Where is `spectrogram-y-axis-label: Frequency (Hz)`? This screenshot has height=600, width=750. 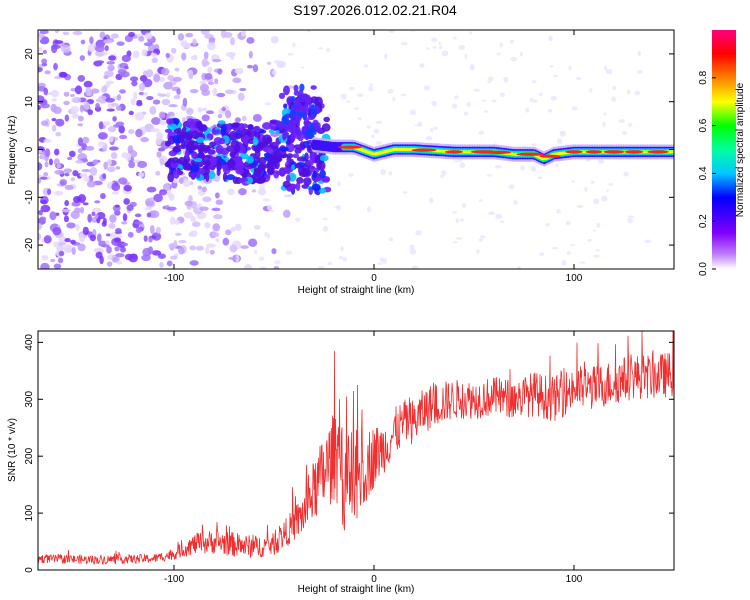 spectrogram-y-axis-label: Frequency (Hz) is located at coordinates (12, 150).